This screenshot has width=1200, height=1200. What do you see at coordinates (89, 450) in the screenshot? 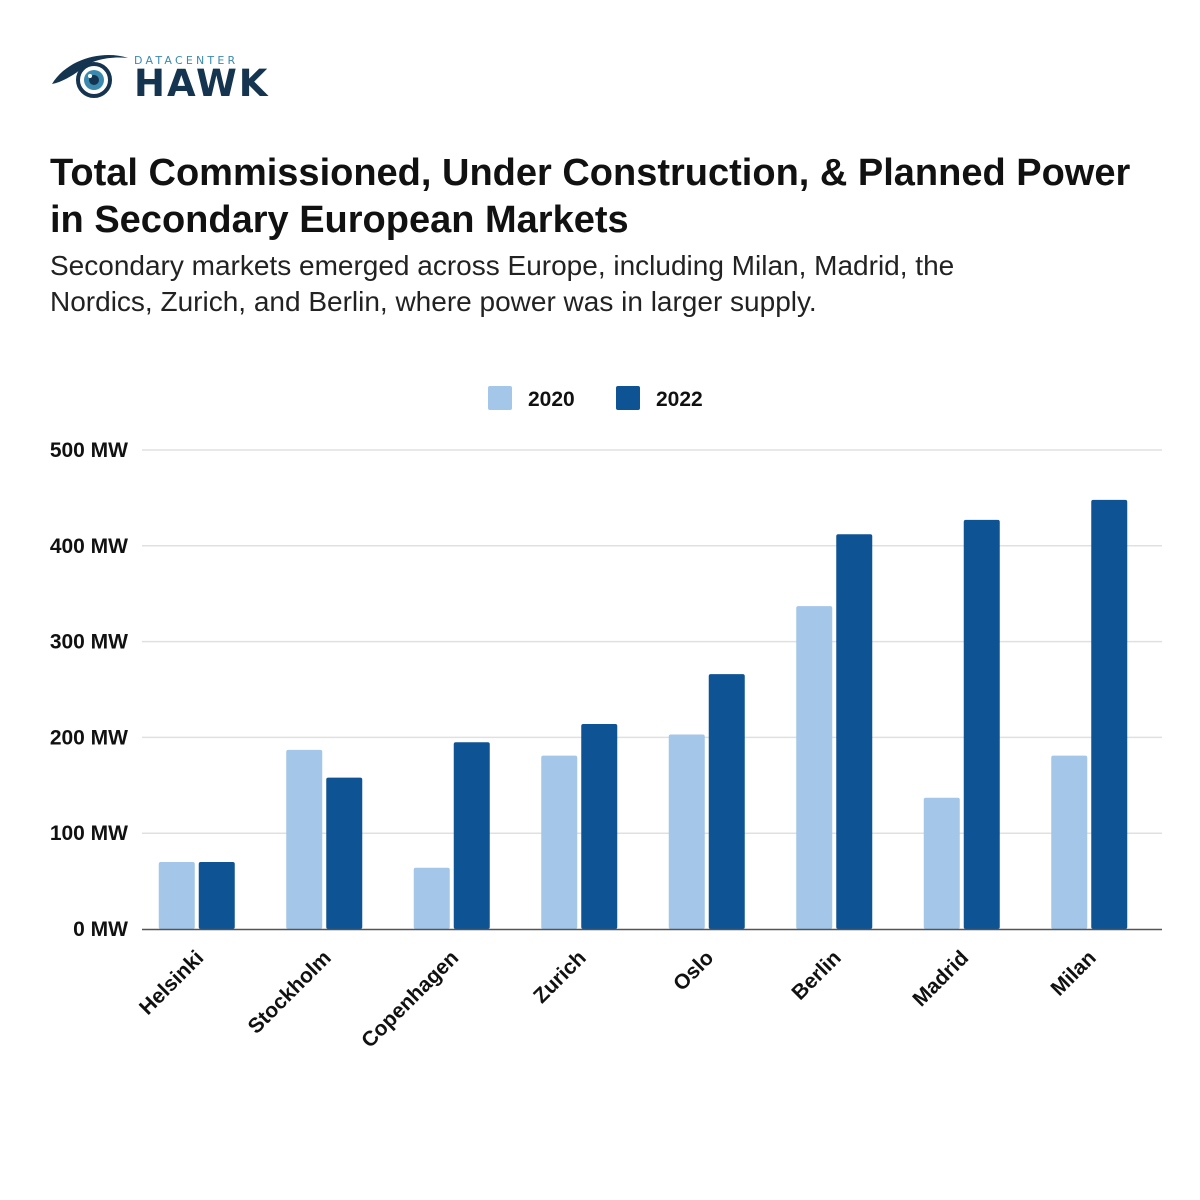
I see `y-tick-label: 500 MW` at bounding box center [89, 450].